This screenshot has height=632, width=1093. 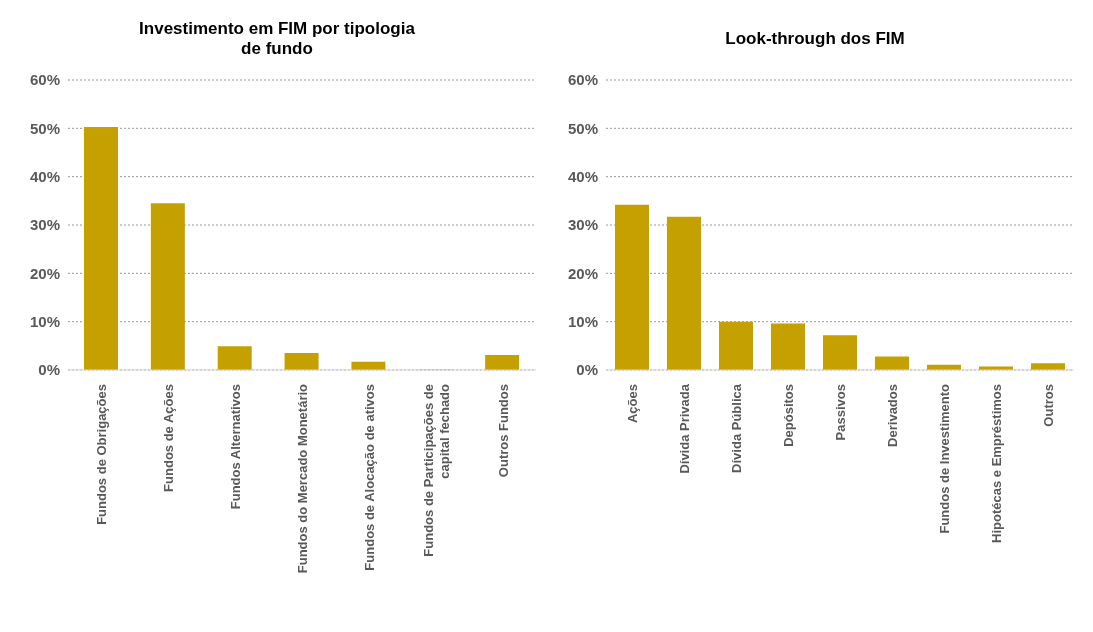 What do you see at coordinates (236, 447) in the screenshot?
I see `x-tick-label: Fundos Alternativos` at bounding box center [236, 447].